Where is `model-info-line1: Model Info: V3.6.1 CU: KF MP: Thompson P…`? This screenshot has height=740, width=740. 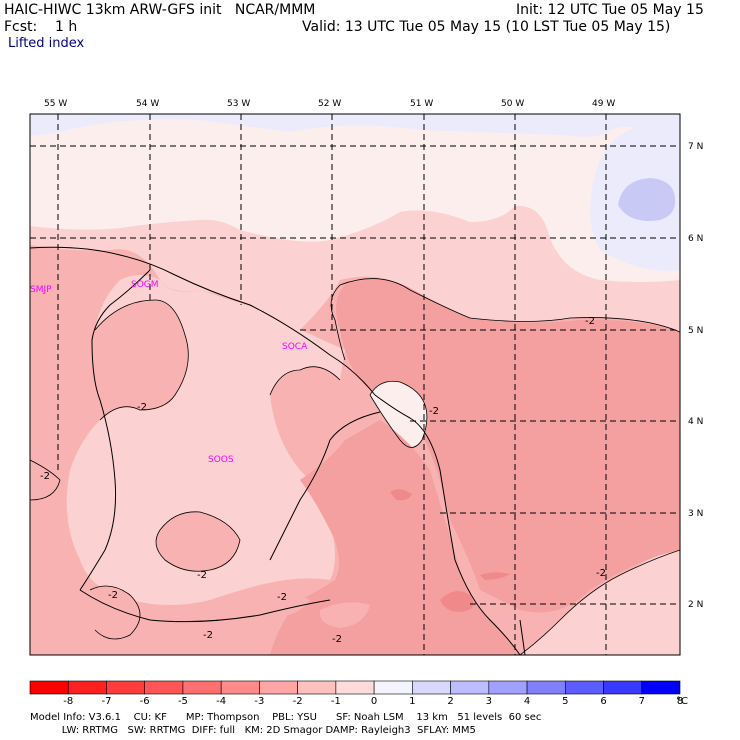 model-info-line1: Model Info: V3.6.1 CU: KF MP: Thompson P… is located at coordinates (286, 717).